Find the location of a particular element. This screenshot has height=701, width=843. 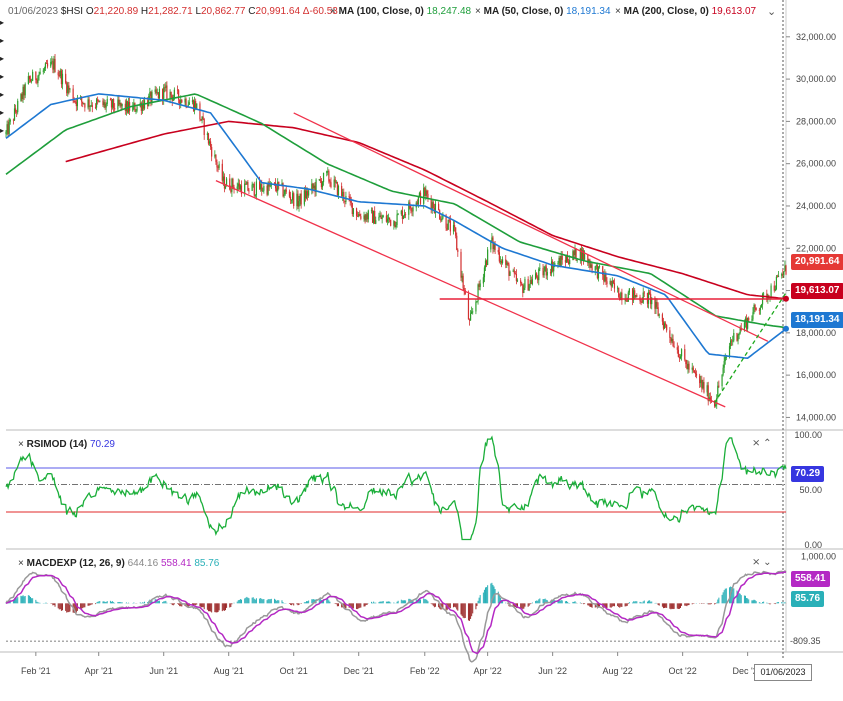

ma50-price-tag: 18,191.34 is located at coordinates (817, 320).